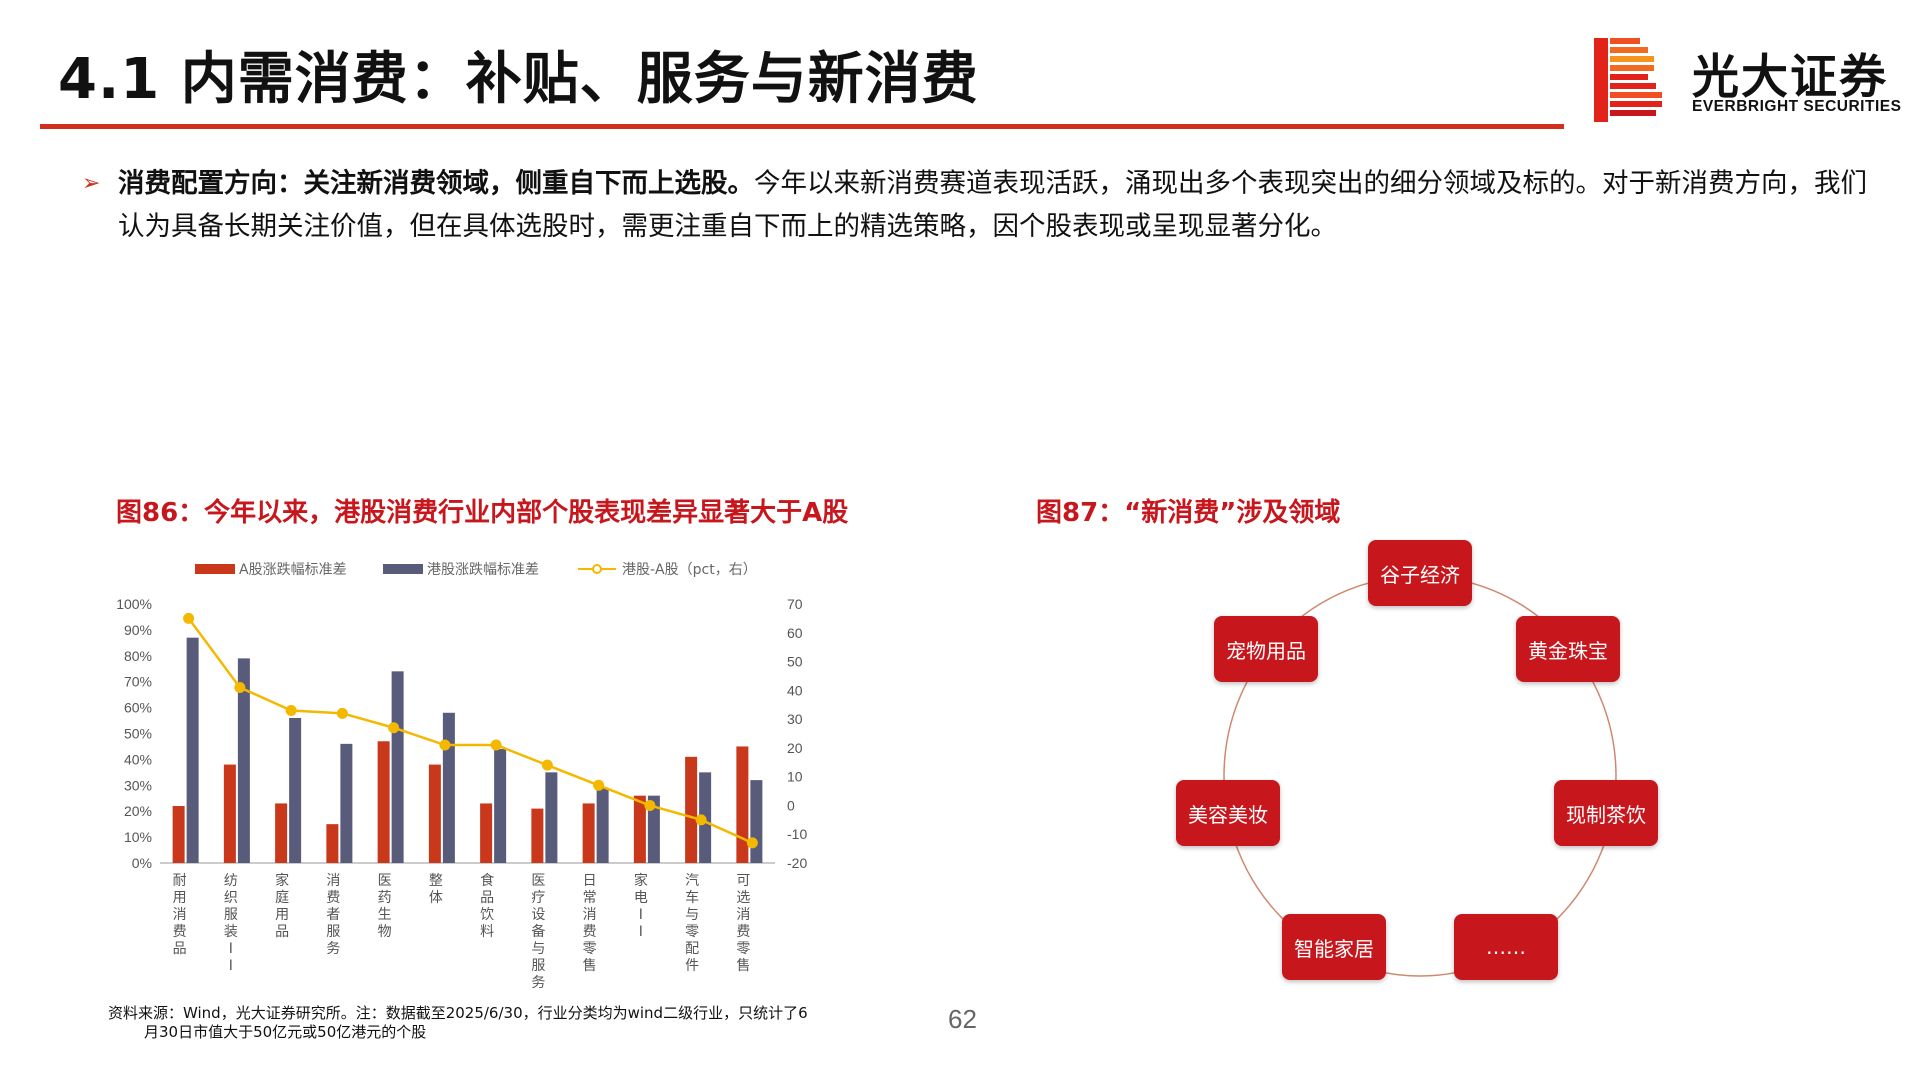 This screenshot has width=1920, height=1080. What do you see at coordinates (590, 881) in the screenshot?
I see `x-tick-label-char: 日` at bounding box center [590, 881].